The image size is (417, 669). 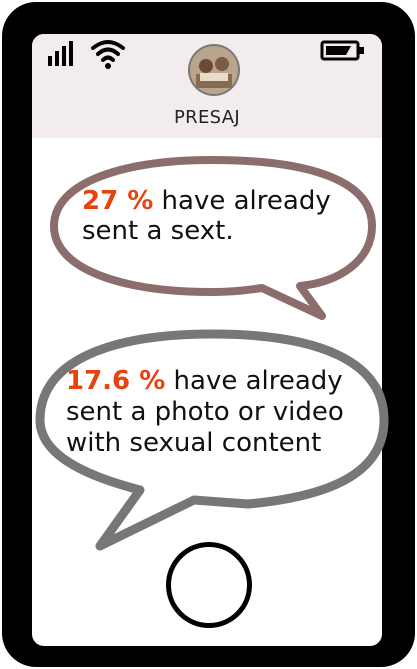 What do you see at coordinates (116, 381) in the screenshot?
I see `bubble-2-stat: 17.6 %` at bounding box center [116, 381].